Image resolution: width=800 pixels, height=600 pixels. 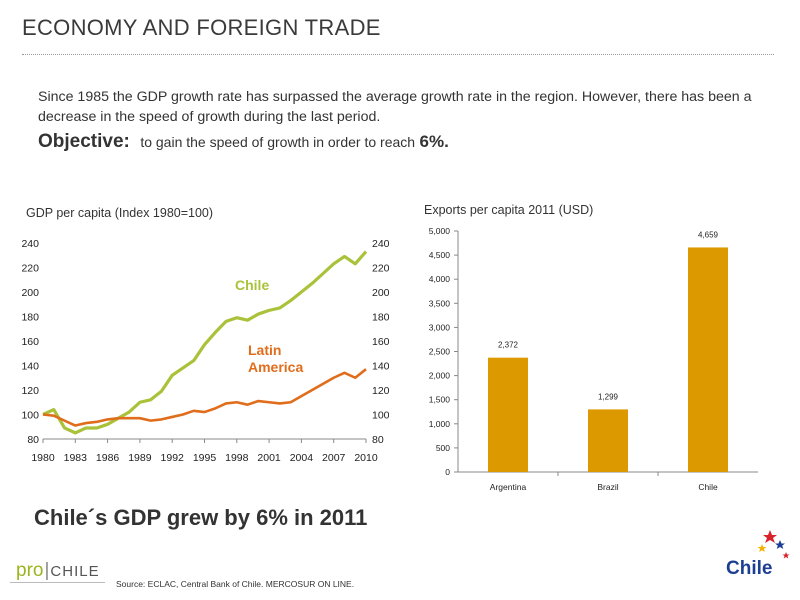 I want to click on gdp-highlight: Chile´s GDP grew by 6% in 2011, so click(x=201, y=517).